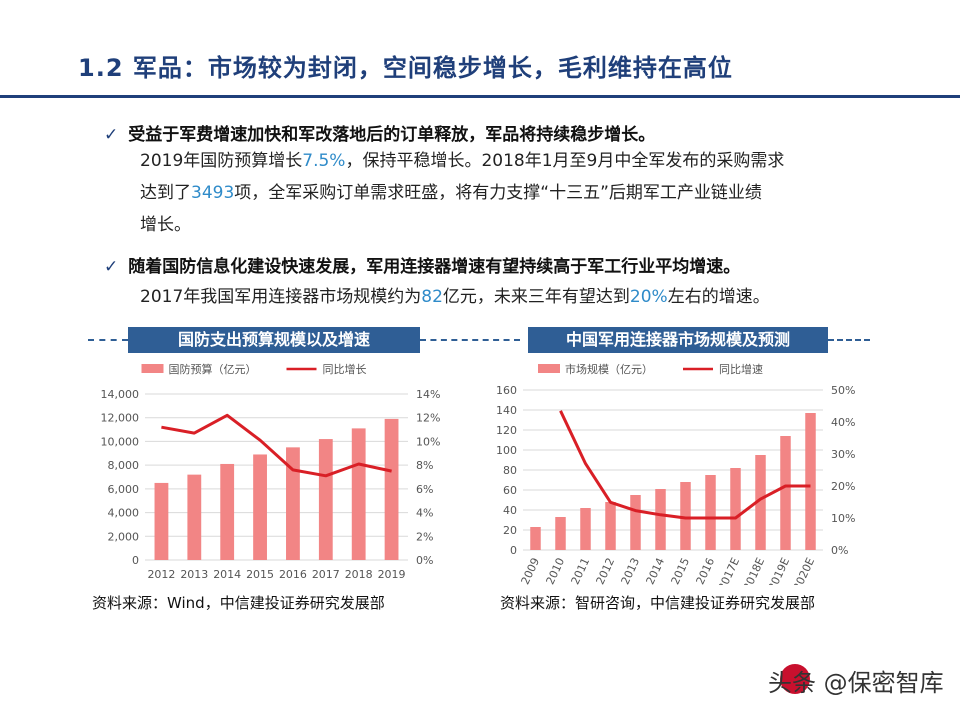 The height and width of the screenshot is (720, 960). I want to click on y-tick-label: 120, so click(506, 430).